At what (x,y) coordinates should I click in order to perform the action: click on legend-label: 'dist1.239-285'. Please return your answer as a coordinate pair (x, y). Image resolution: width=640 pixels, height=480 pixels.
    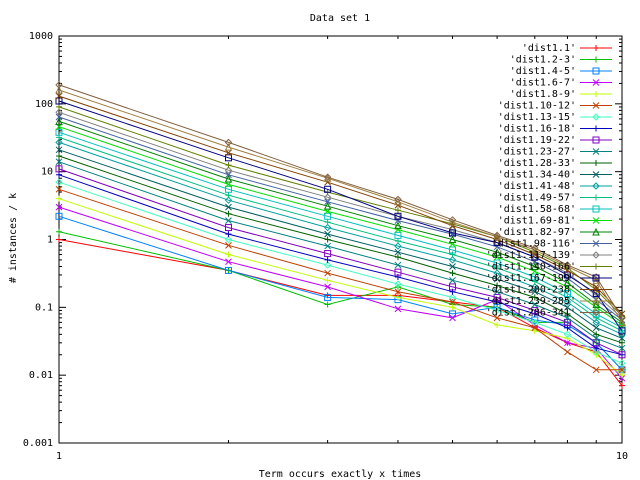
    Looking at the image, I should click on (531, 301).